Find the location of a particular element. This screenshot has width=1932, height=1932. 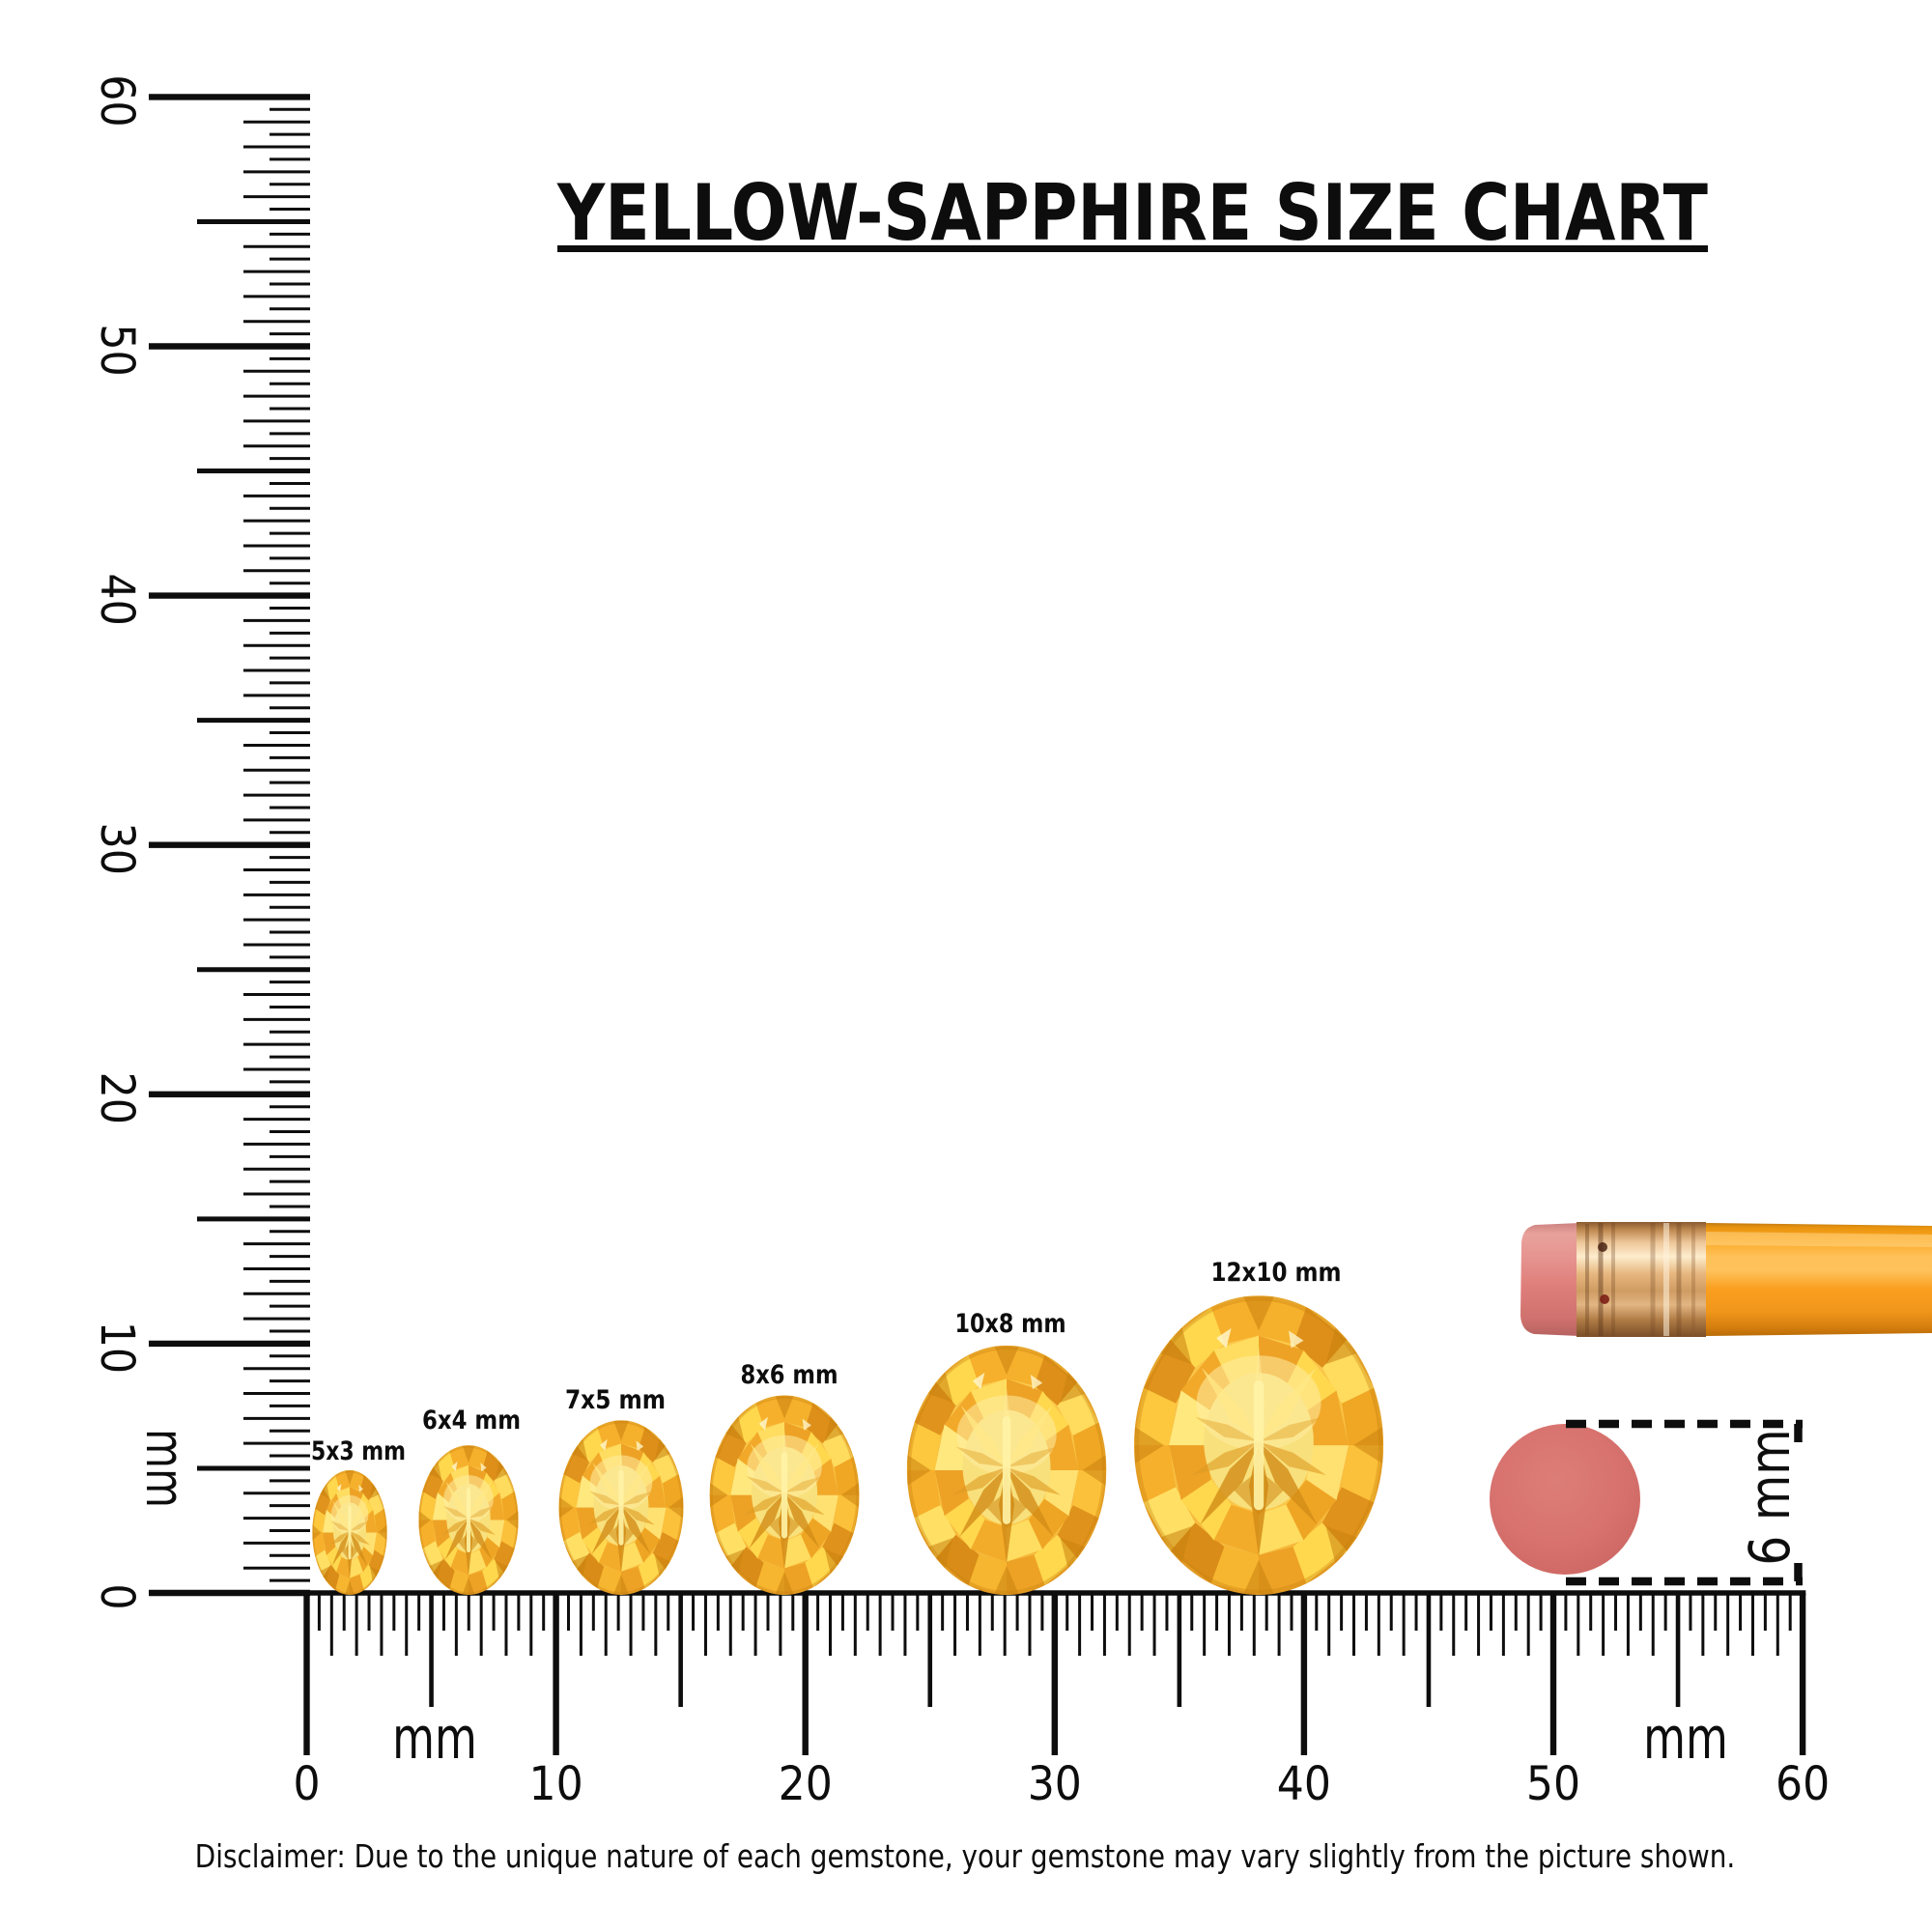

h-ruler-number-20: 20 is located at coordinates (806, 1783).